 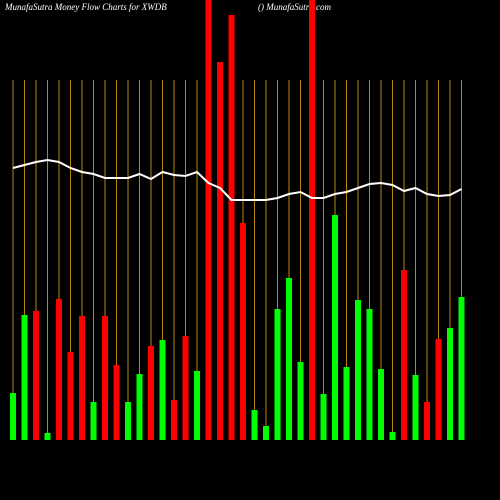 What do you see at coordinates (294, 7) in the screenshot?
I see `chart-subtitle: () MunafaSutra.com` at bounding box center [294, 7].